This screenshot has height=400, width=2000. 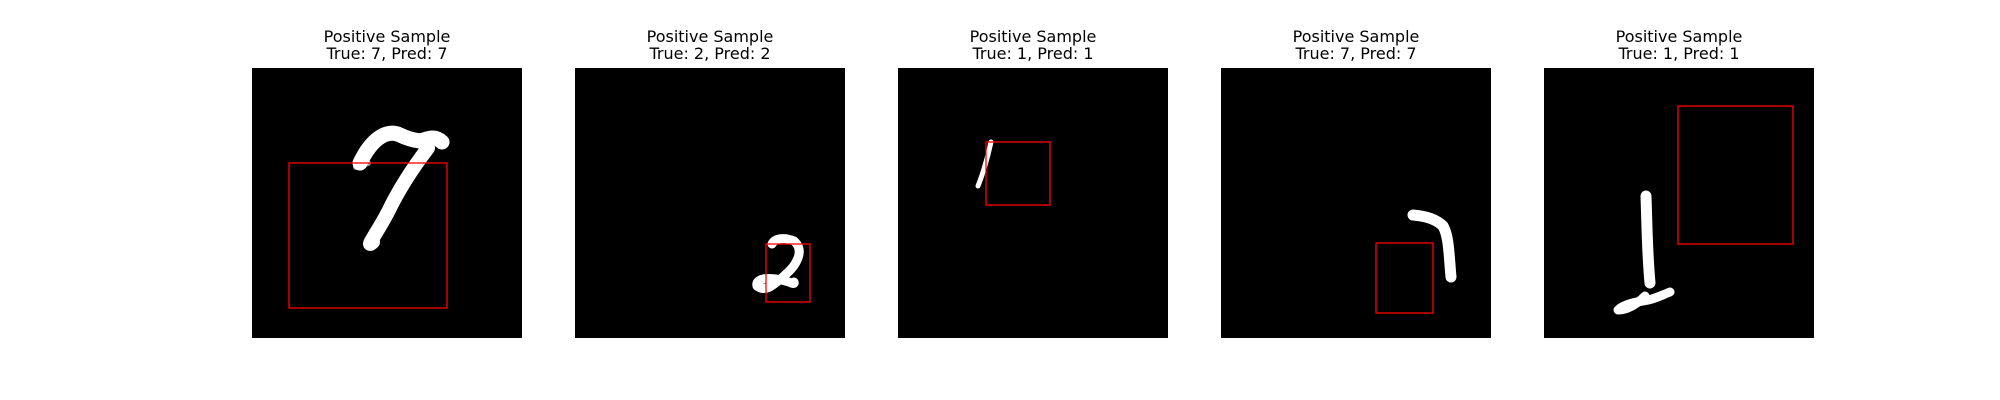 I want to click on sample-panel-3: Positive Sample True: 1, Pred: 1, so click(x=1033, y=200).